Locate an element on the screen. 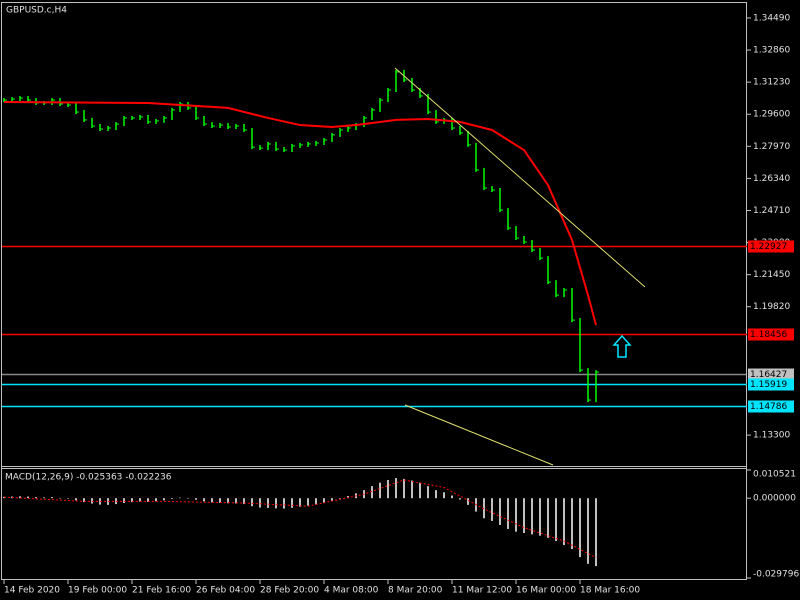 This screenshot has width=800, height=600. x-tick-label: 19 Feb 00:00 is located at coordinates (97, 591).